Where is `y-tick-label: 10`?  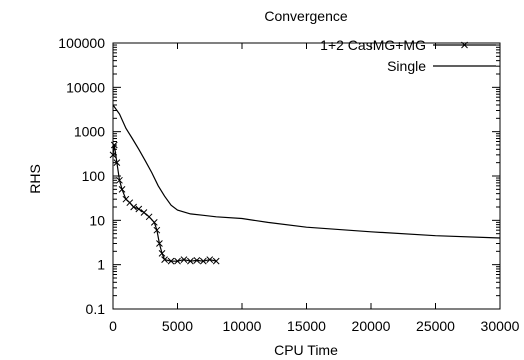 y-tick-label: 10 is located at coordinates (97, 220).